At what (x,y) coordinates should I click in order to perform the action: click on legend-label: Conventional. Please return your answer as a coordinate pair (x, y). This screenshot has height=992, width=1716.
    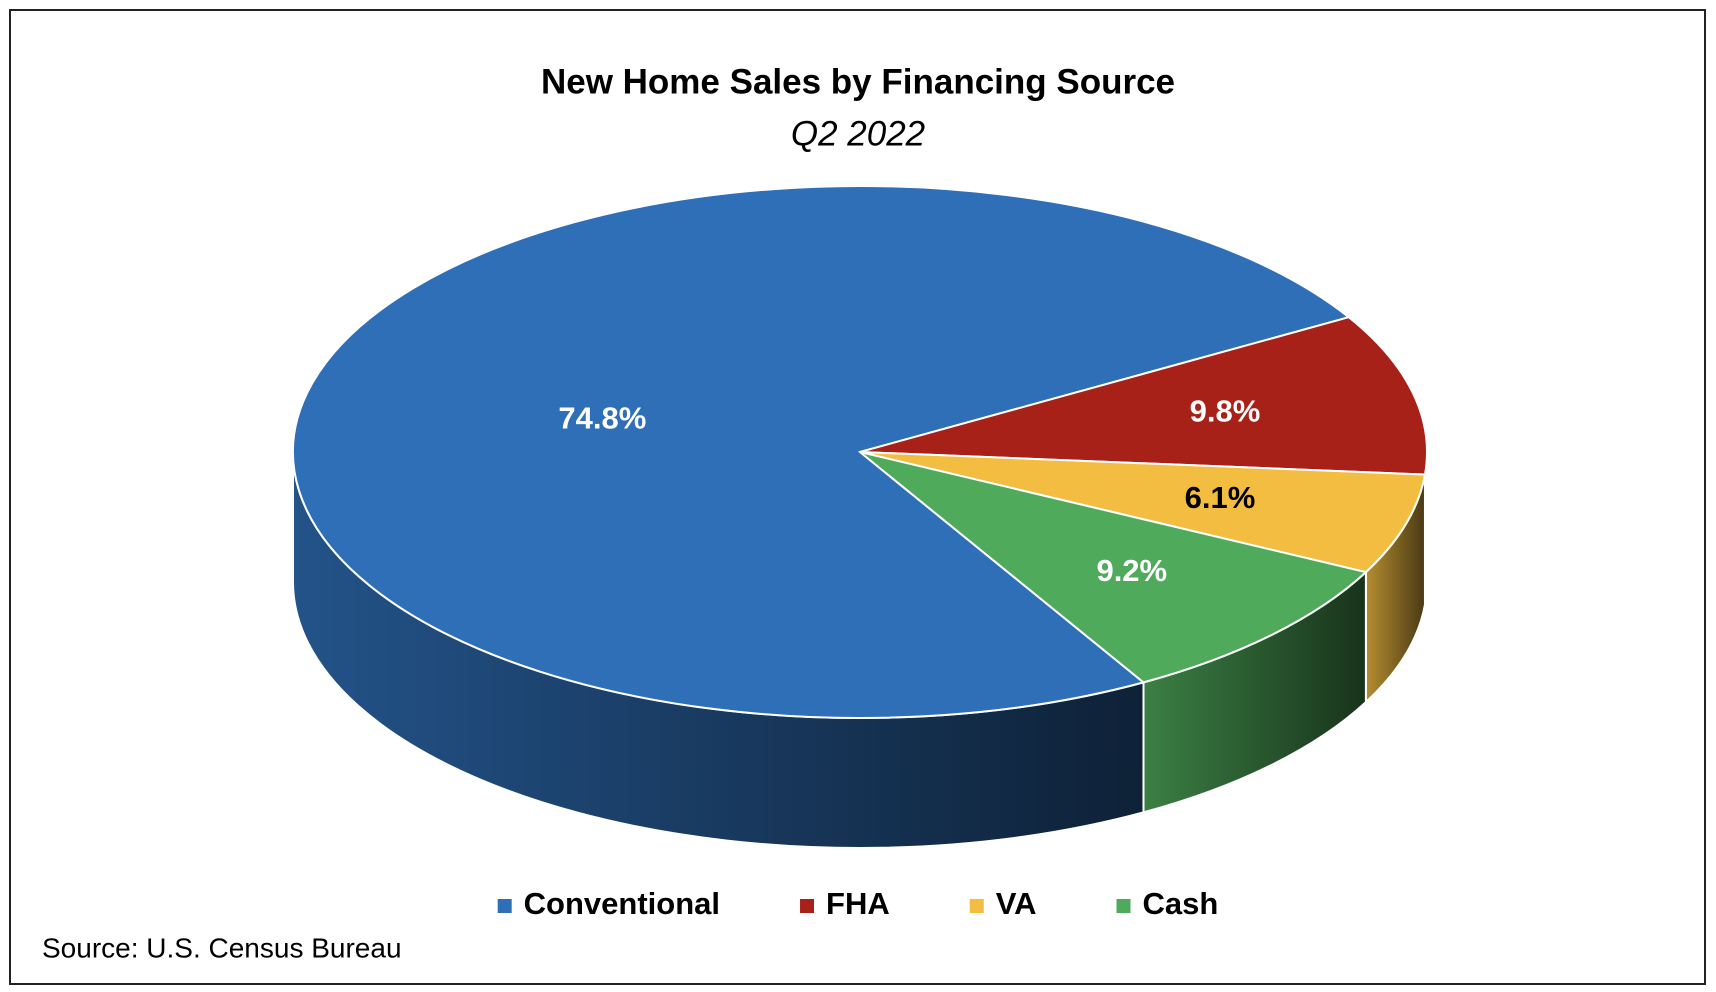
    Looking at the image, I should click on (622, 903).